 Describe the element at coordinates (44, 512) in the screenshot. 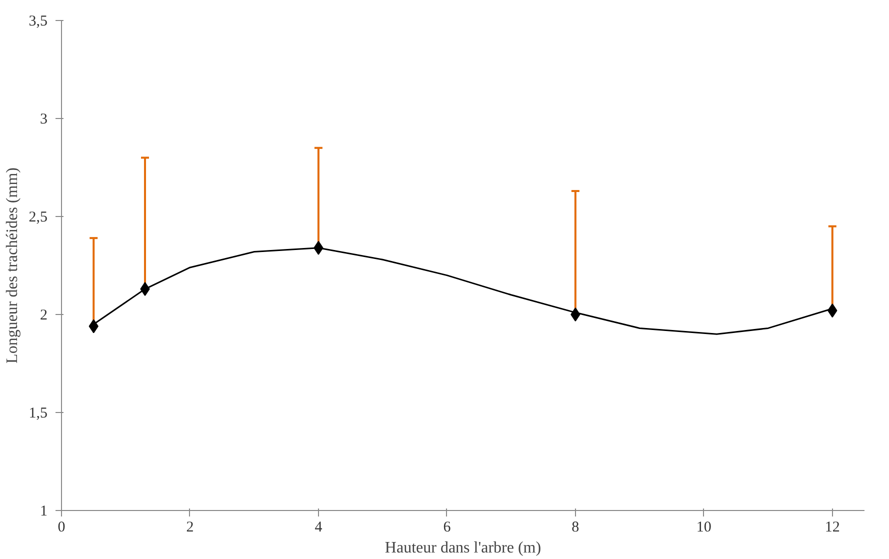

I see `y-tick-label: 1` at that location.